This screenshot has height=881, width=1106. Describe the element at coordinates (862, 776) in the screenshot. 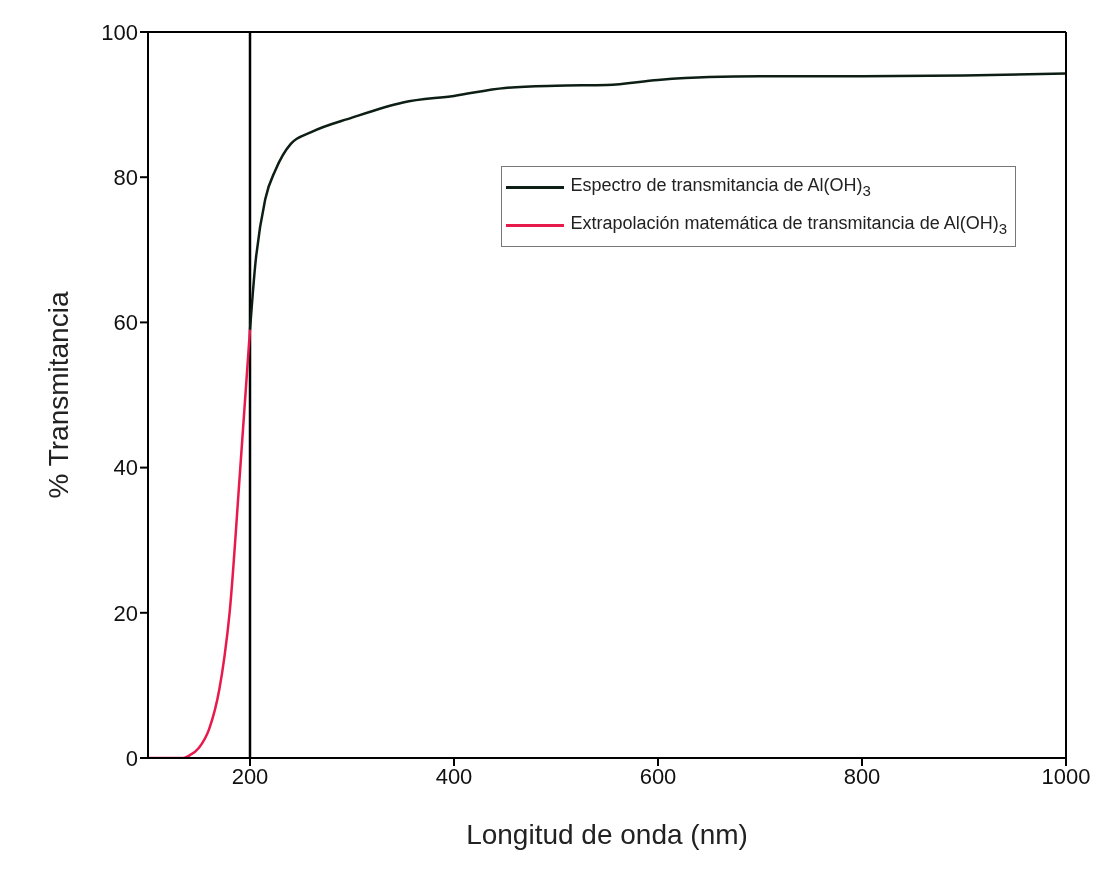

I see `x-tick-label: 800` at that location.